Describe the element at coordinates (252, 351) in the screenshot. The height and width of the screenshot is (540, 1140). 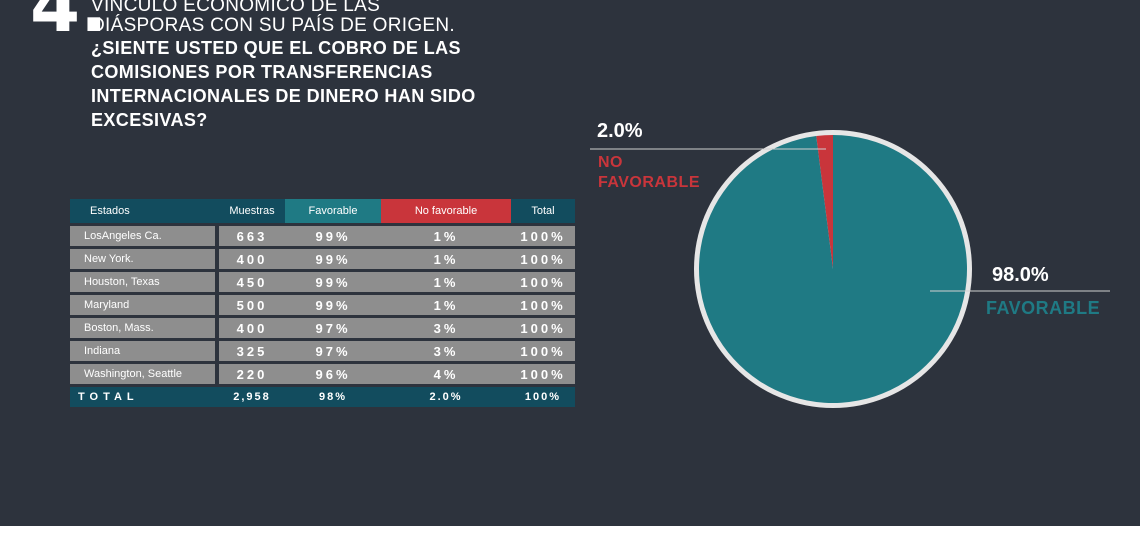
I see `cell-muestras: 325` at that location.